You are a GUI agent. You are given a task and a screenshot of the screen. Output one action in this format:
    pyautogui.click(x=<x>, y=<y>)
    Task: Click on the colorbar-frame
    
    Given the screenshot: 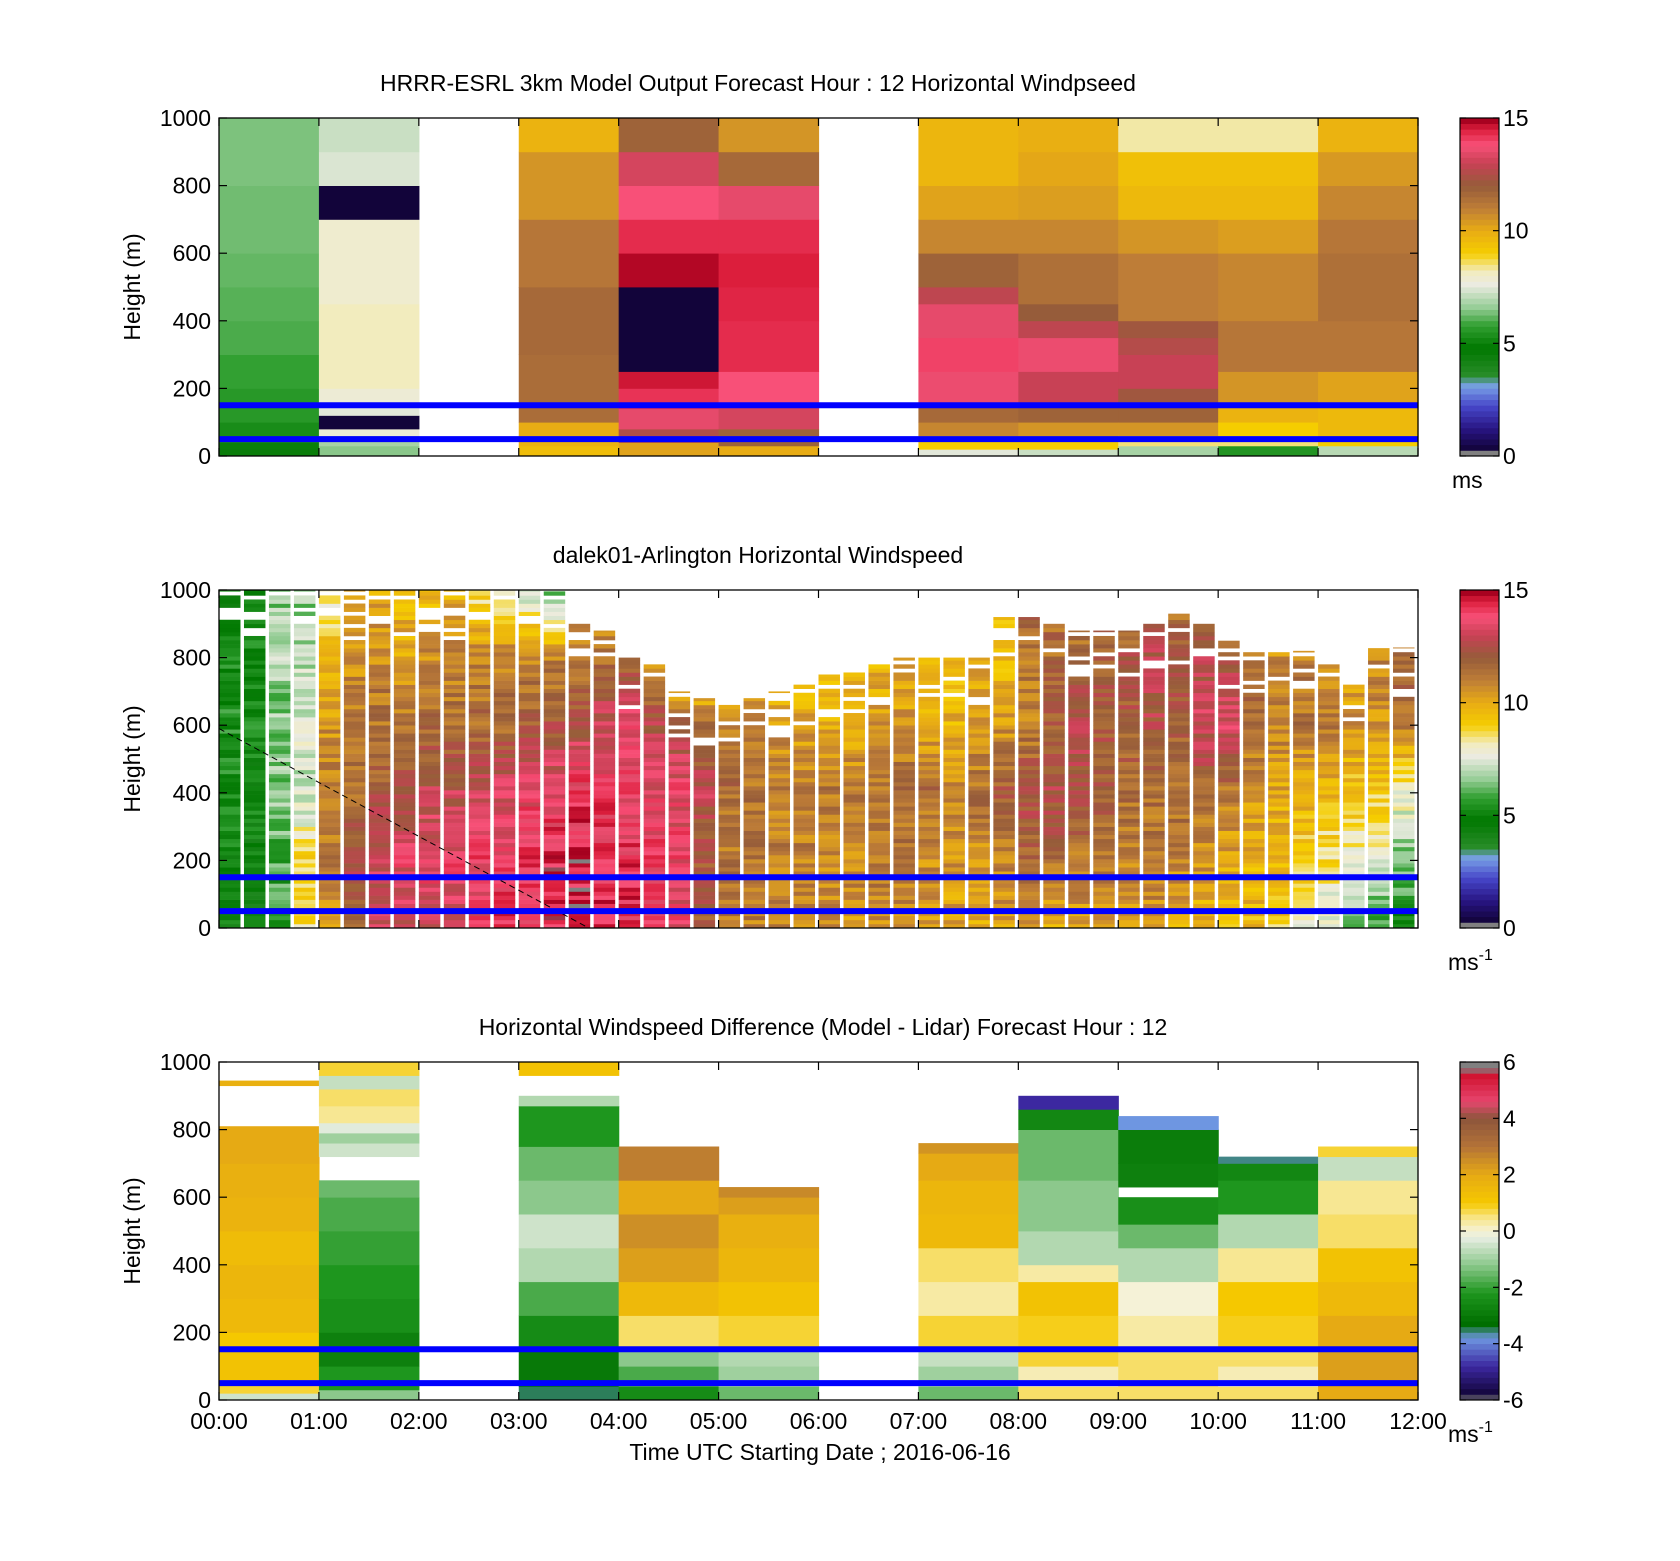 What is the action you would take?
    pyautogui.click(x=1479, y=759)
    